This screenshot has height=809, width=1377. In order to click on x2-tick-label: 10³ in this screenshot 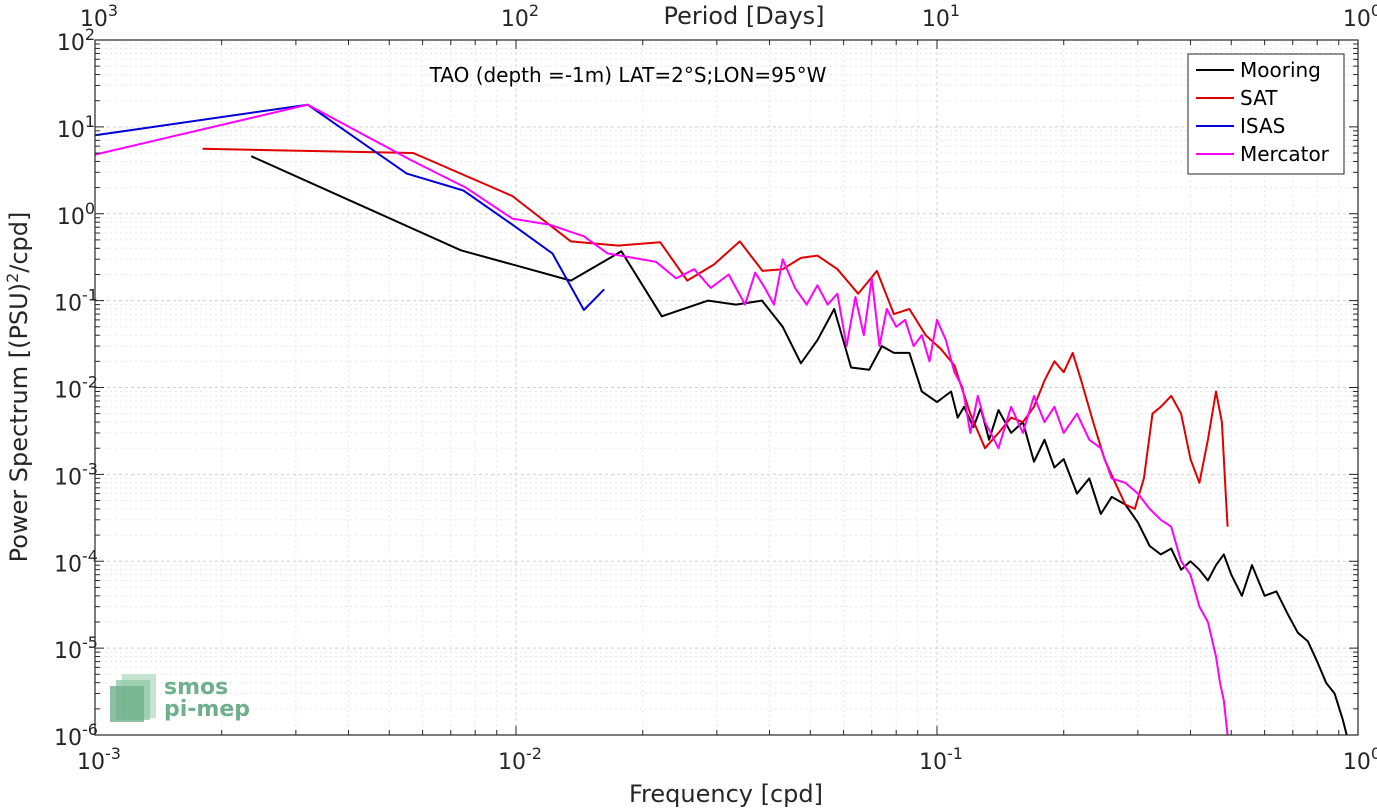, I will do `click(99, 16)`.